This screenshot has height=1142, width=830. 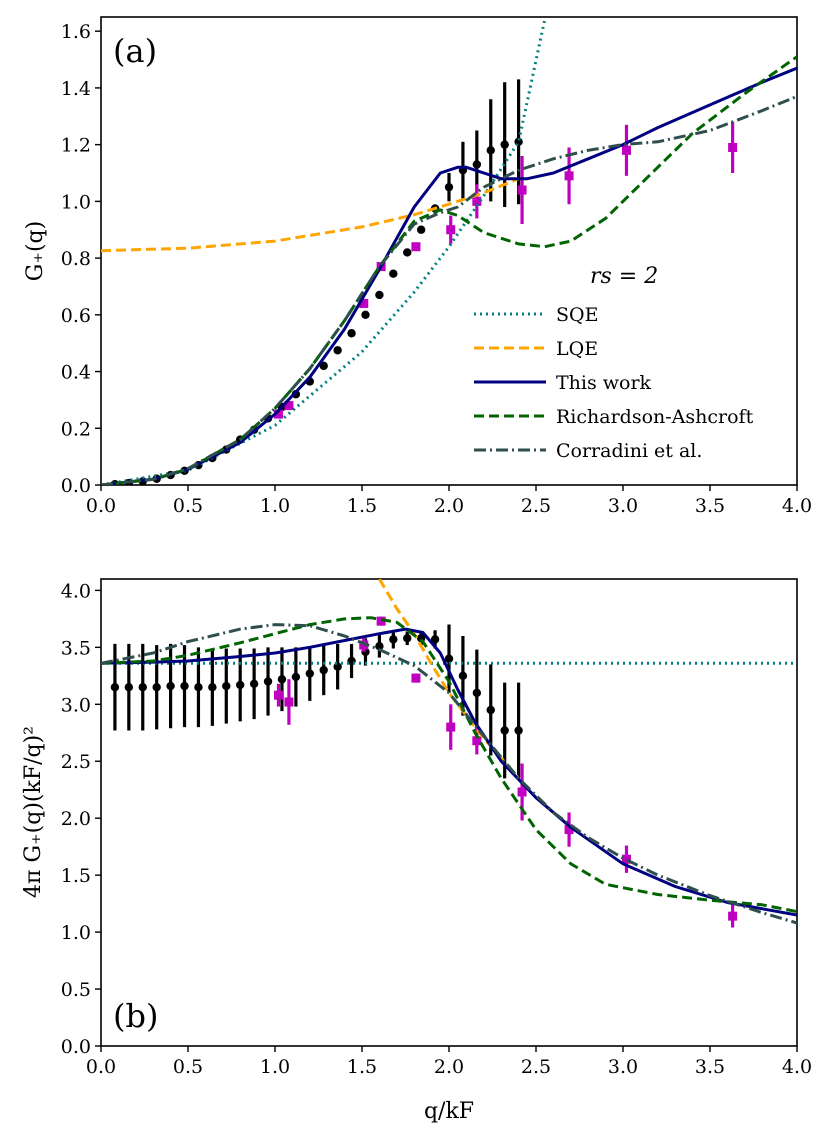 What do you see at coordinates (101, 1067) in the screenshot?
I see `panel-b-xtick-label: 0.0` at bounding box center [101, 1067].